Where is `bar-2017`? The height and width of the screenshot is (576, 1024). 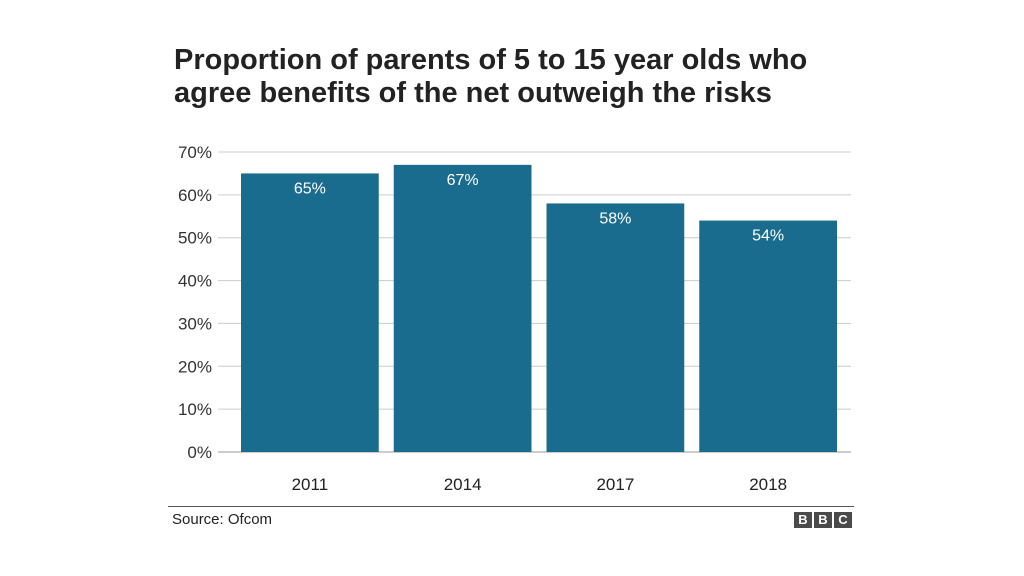
bar-2017 is located at coordinates (615, 327).